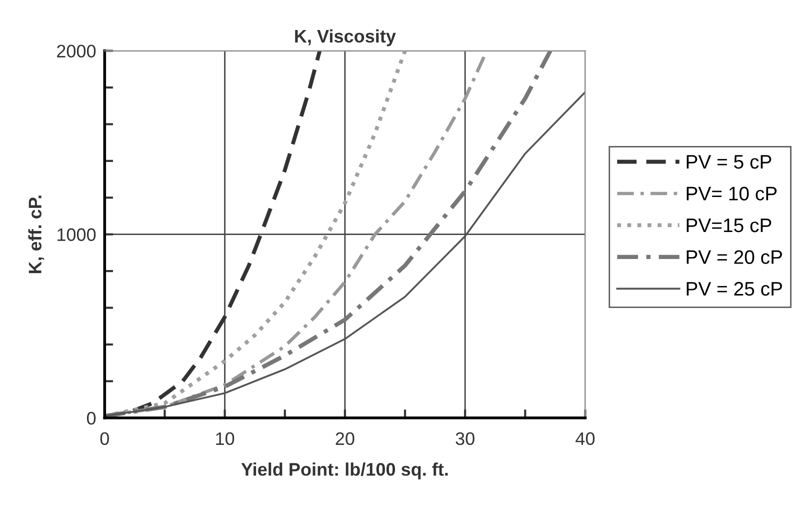 The height and width of the screenshot is (529, 805). I want to click on x-tick-label: 0, so click(104, 439).